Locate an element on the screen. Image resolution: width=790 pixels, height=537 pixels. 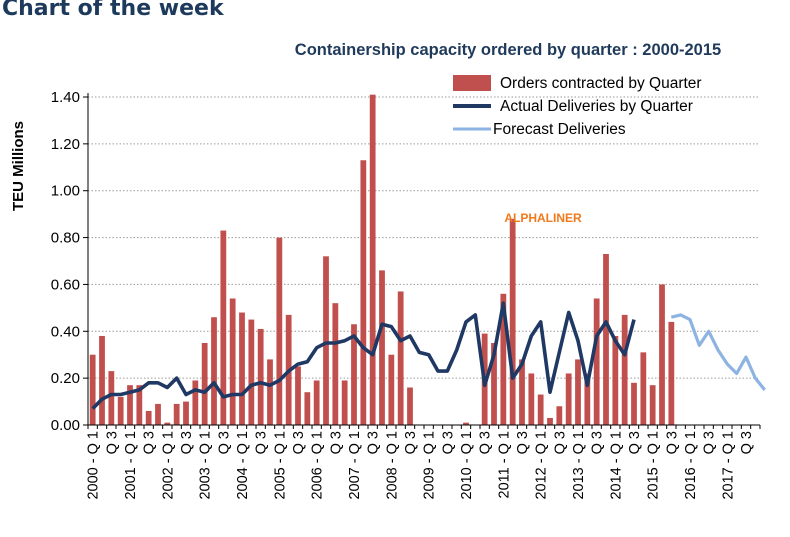
x-tick-label: 2012 - Q 1 is located at coordinates (542, 465).